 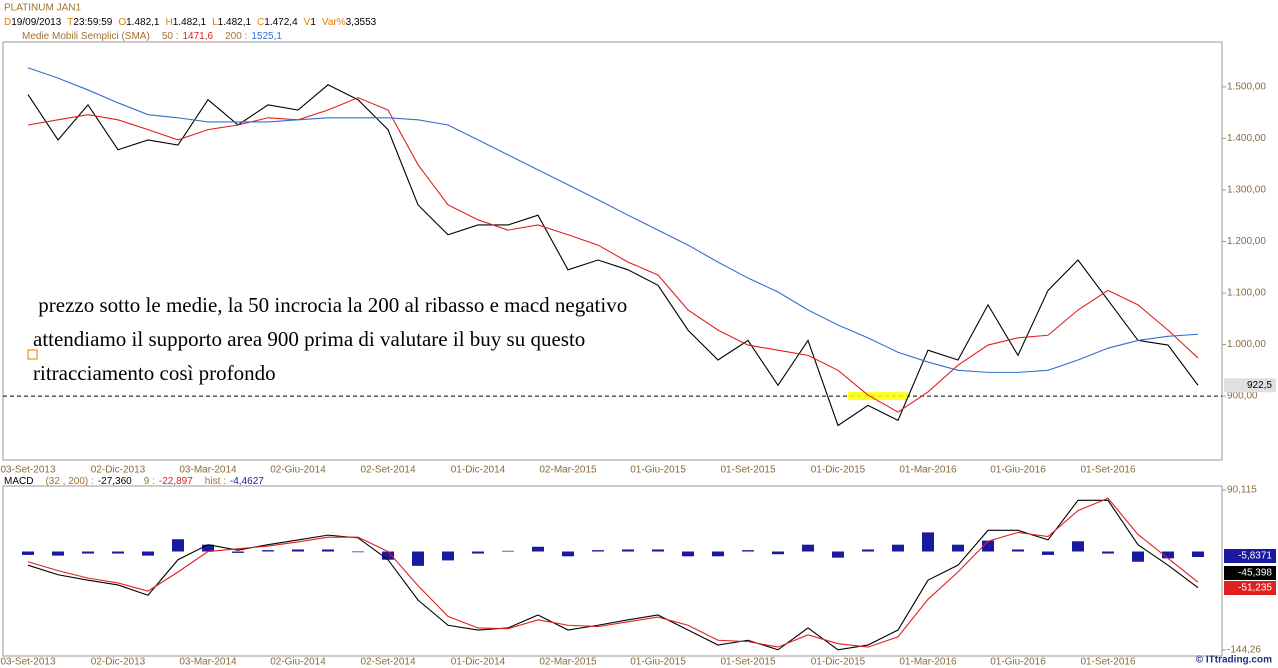 I want to click on text-part: 1525,1, so click(x=266, y=36).